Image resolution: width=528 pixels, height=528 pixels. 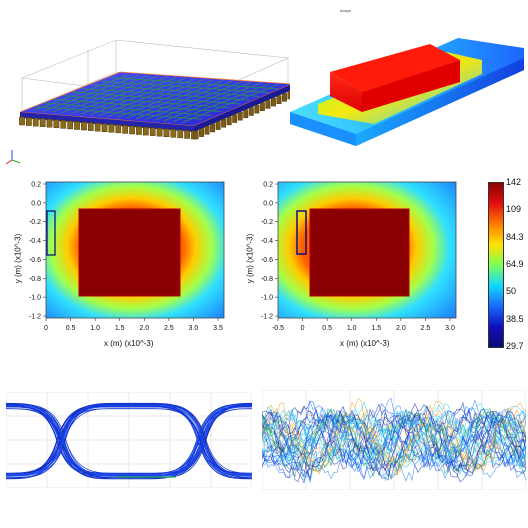 I want to click on colorbar-tick-label: 50, so click(x=511, y=291).